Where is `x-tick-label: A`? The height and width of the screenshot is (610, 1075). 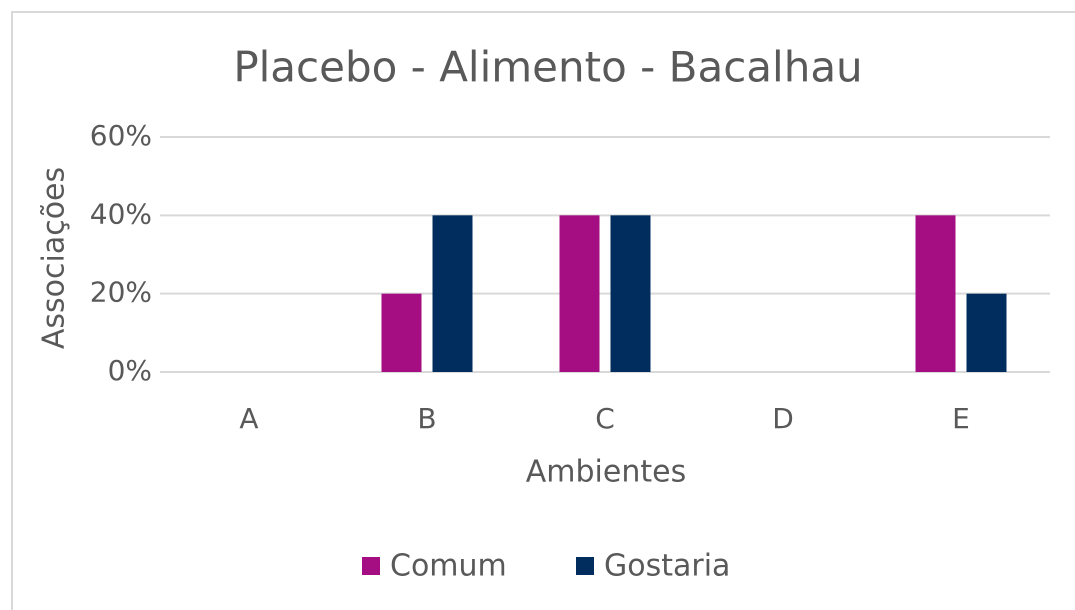
x-tick-label: A is located at coordinates (248, 418).